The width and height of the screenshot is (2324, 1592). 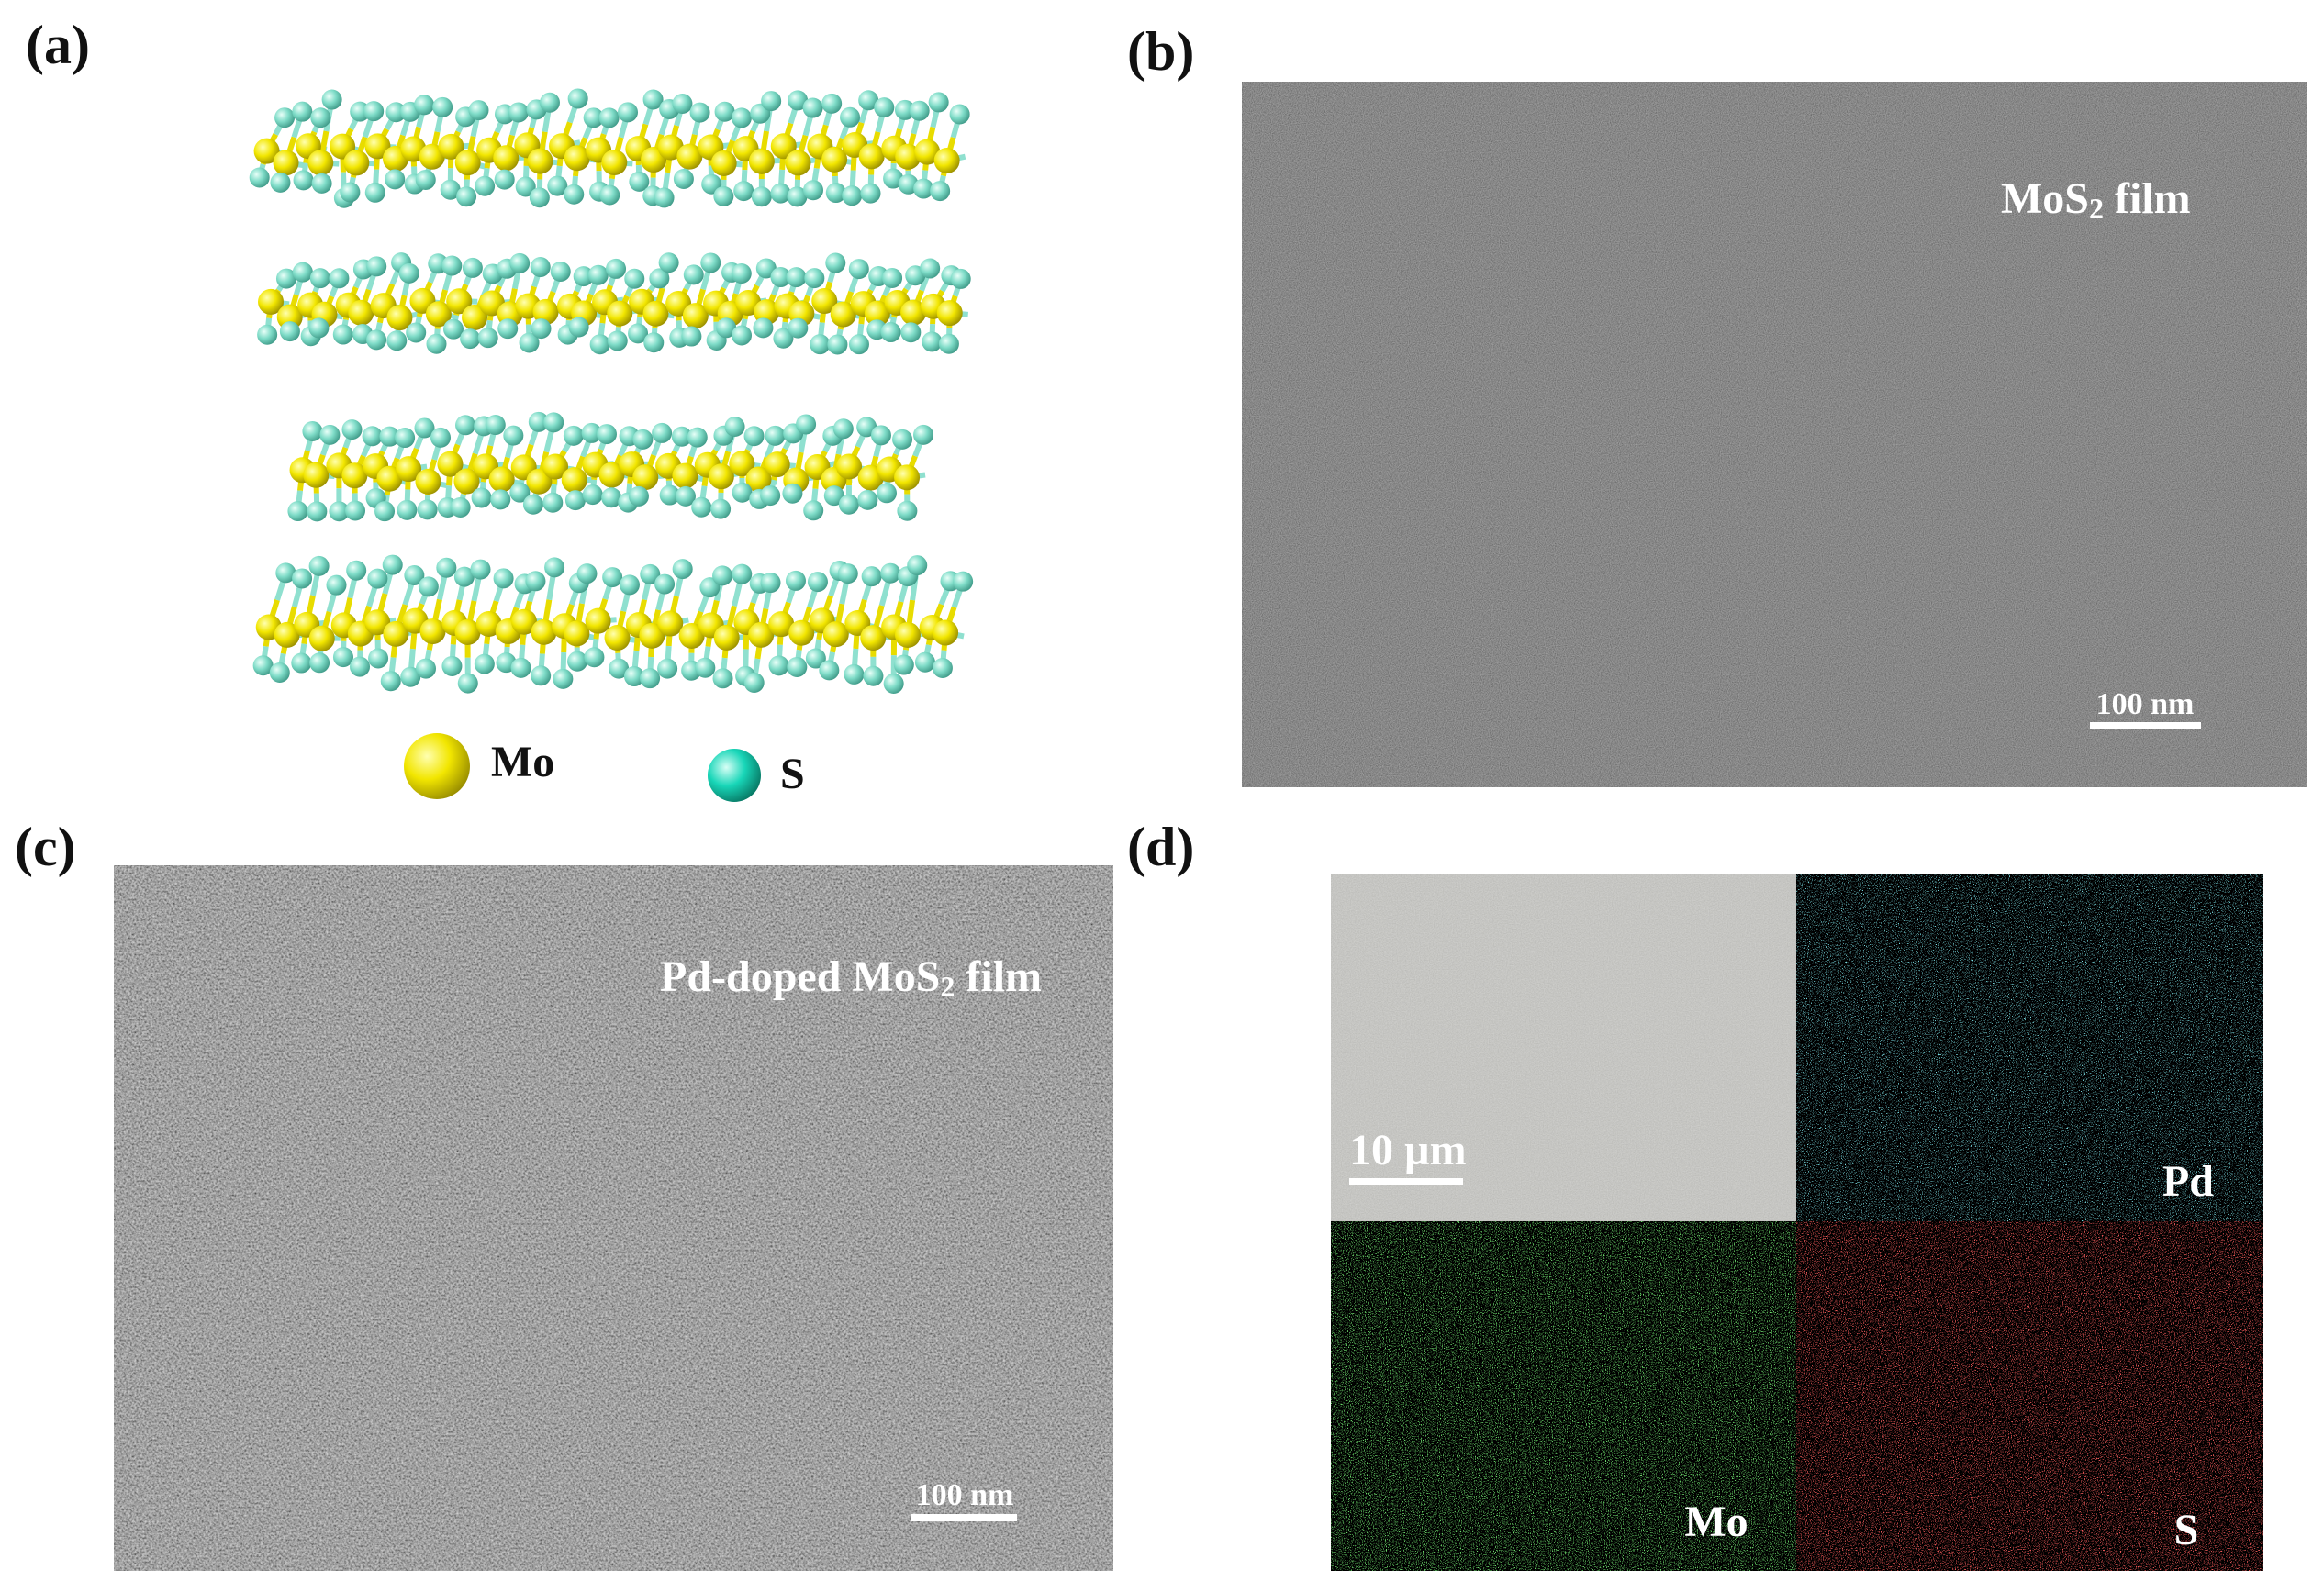 What do you see at coordinates (1004, 976) in the screenshot?
I see `caption-text: film` at bounding box center [1004, 976].